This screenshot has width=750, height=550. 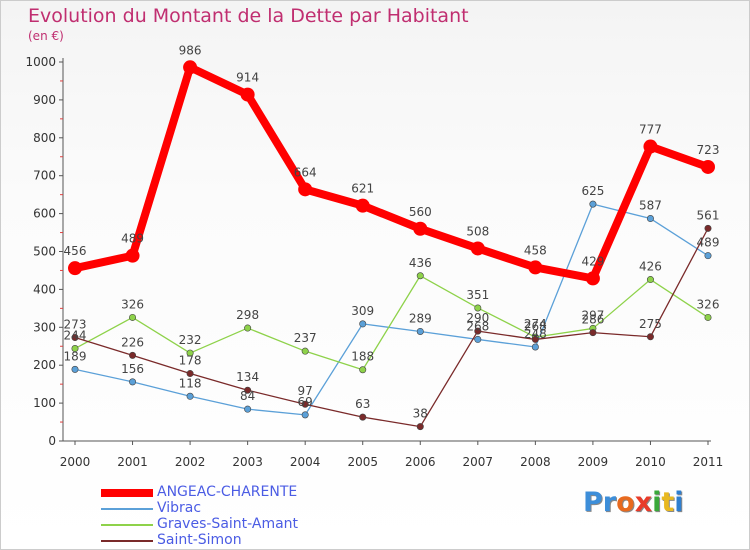 I want to click on data-label: 436, so click(x=420, y=263).